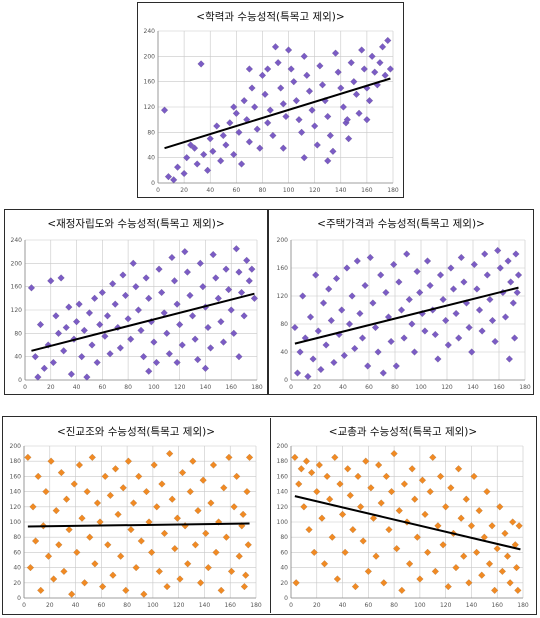 Image resolution: width=540 pixels, height=618 pixels. What do you see at coordinates (103, 387) in the screenshot?
I see `x-tick-label: 60` at bounding box center [103, 387].